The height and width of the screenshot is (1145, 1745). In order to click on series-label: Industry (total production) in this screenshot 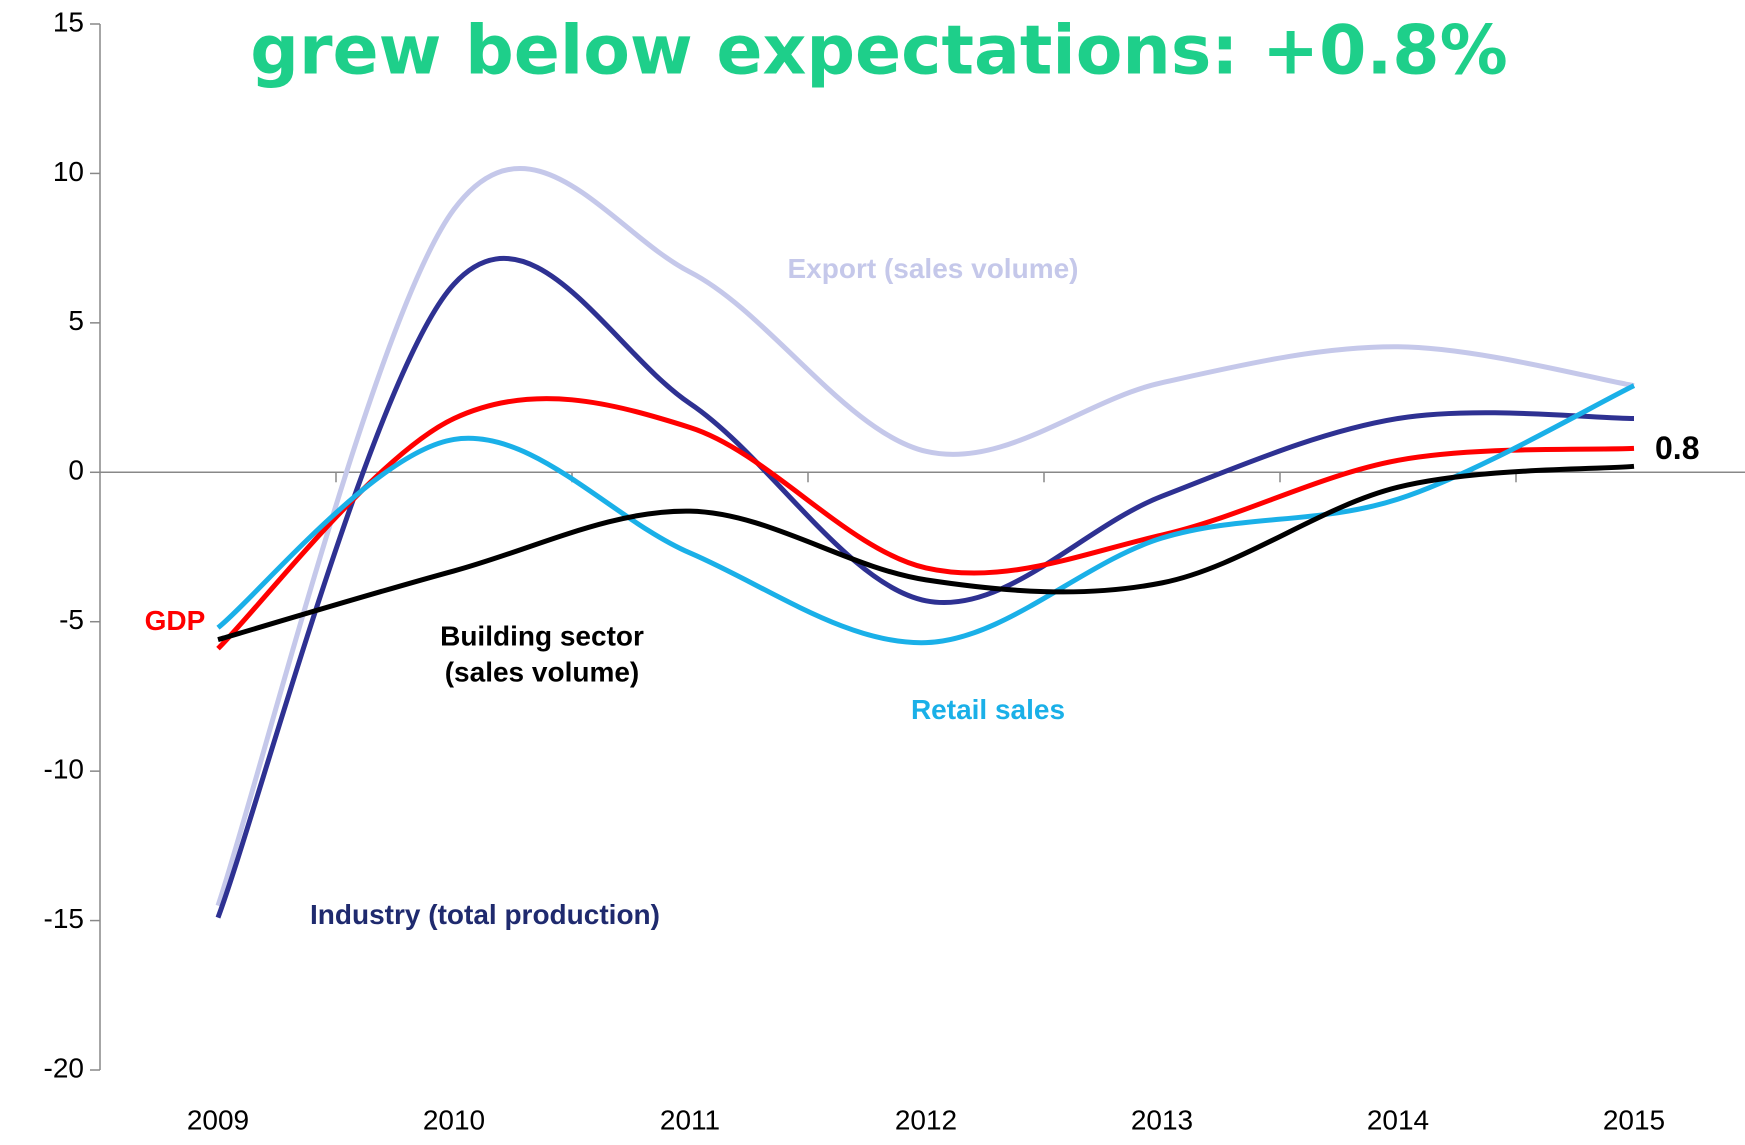, I will do `click(485, 914)`.